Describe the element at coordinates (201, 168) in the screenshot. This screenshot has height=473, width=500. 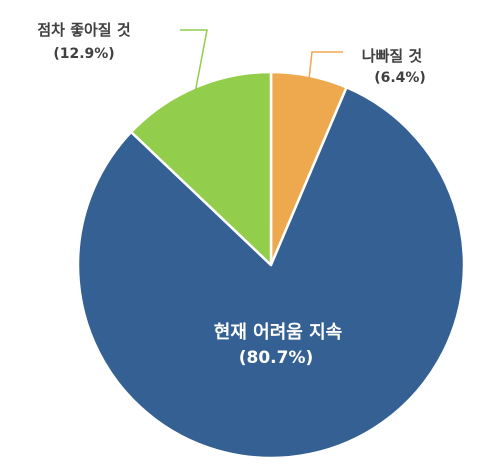
I see `pie-slice-better` at that location.